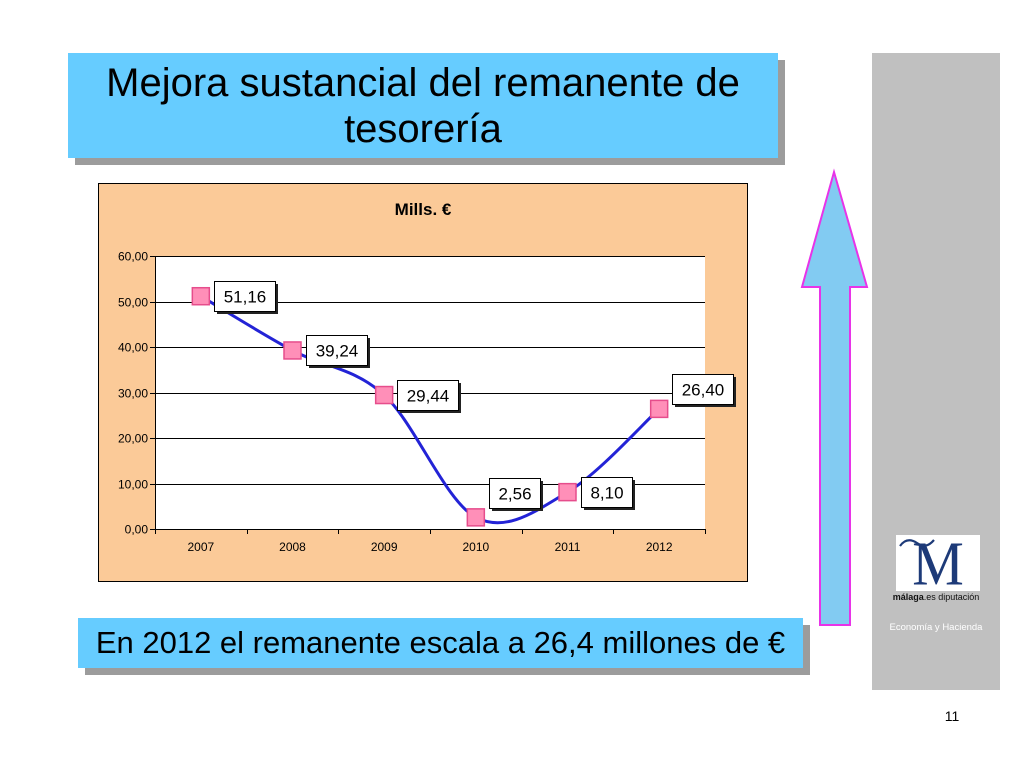 The height and width of the screenshot is (768, 1024). I want to click on data-label-2012: 26,40, so click(704, 390).